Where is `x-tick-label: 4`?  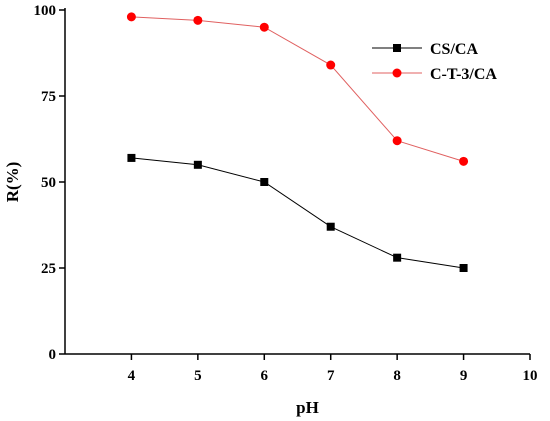 x-tick-label: 4 is located at coordinates (132, 376).